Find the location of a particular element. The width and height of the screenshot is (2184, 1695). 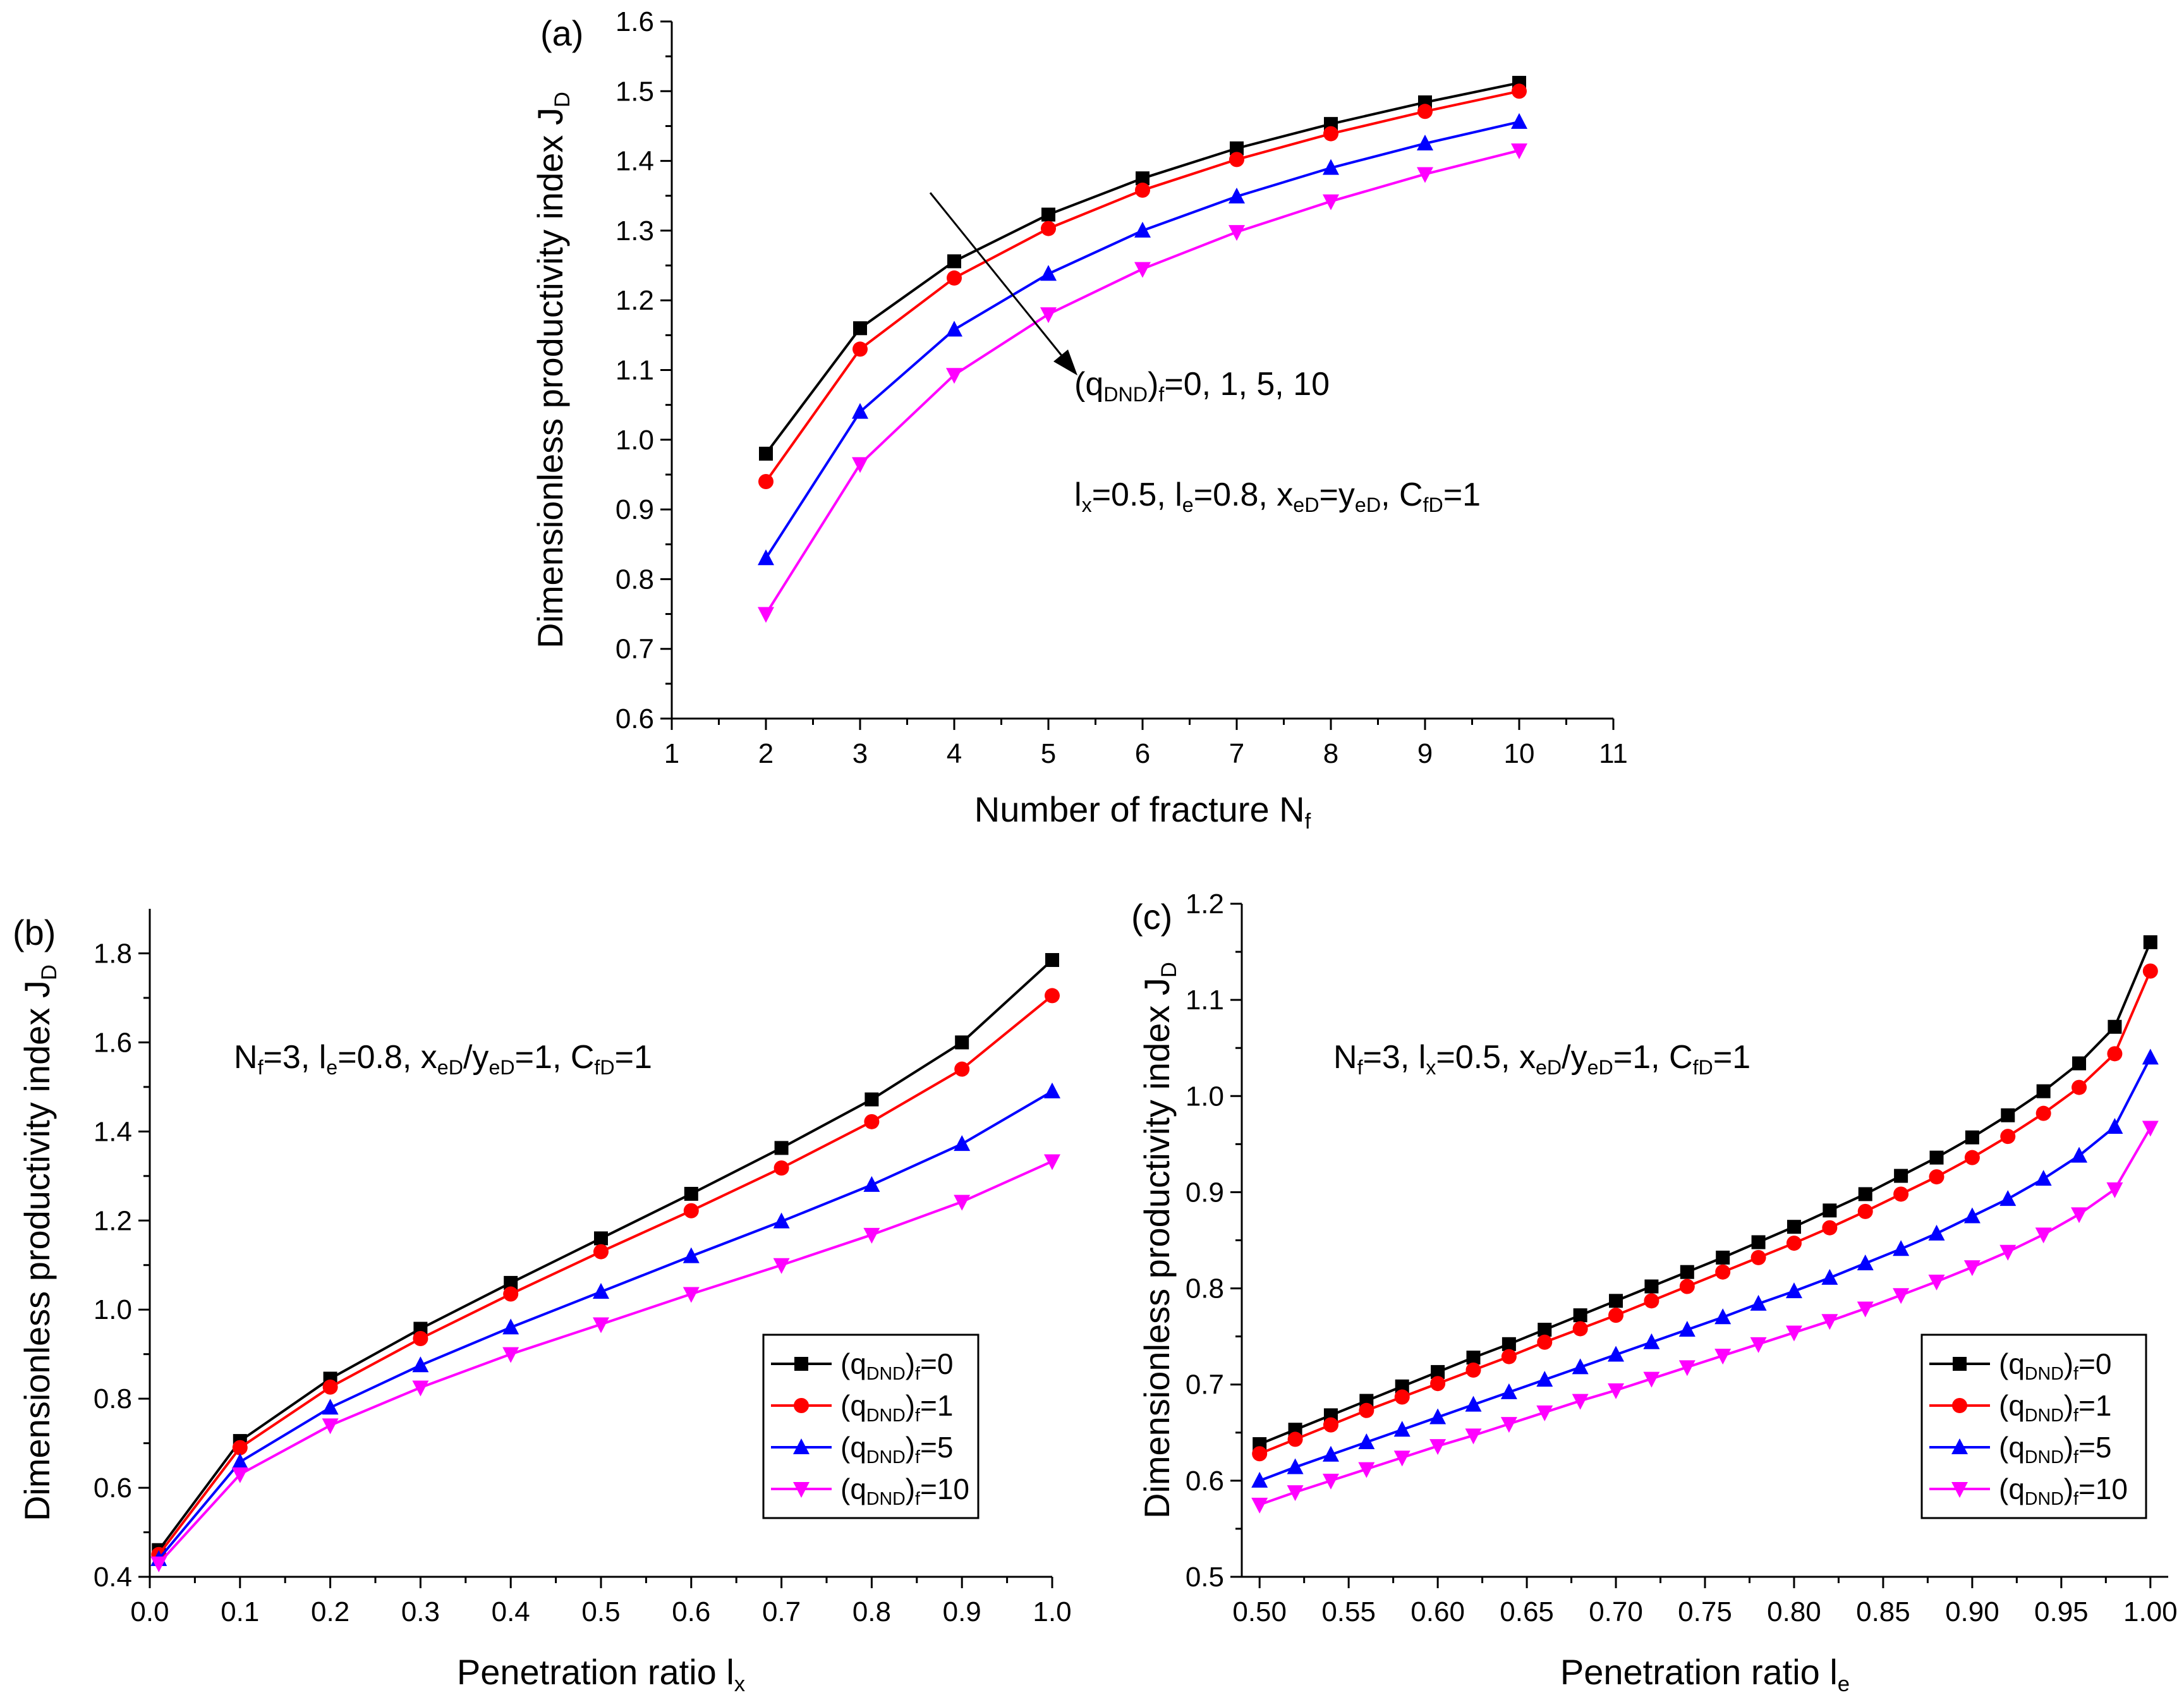

x-tick-label: 1 is located at coordinates (671, 753).